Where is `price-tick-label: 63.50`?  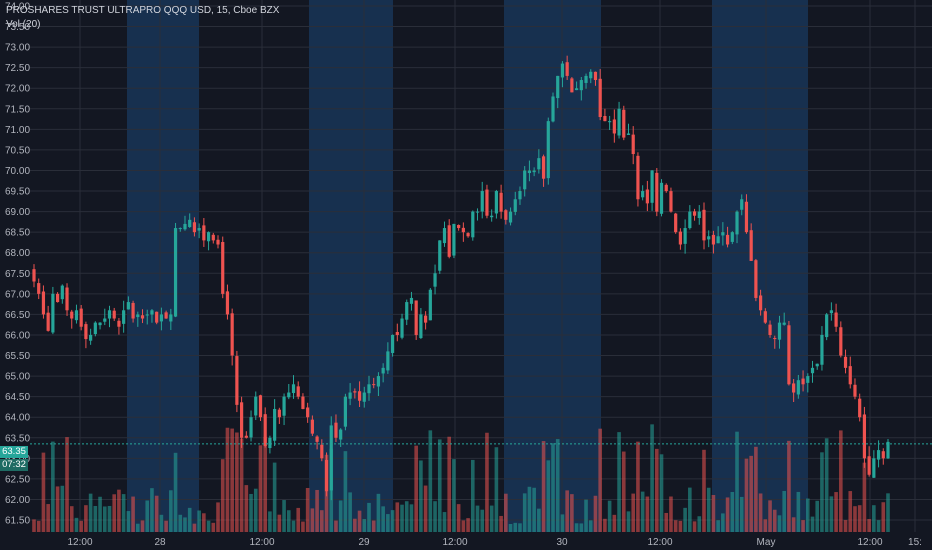 price-tick-label: 63.50 is located at coordinates (17, 438).